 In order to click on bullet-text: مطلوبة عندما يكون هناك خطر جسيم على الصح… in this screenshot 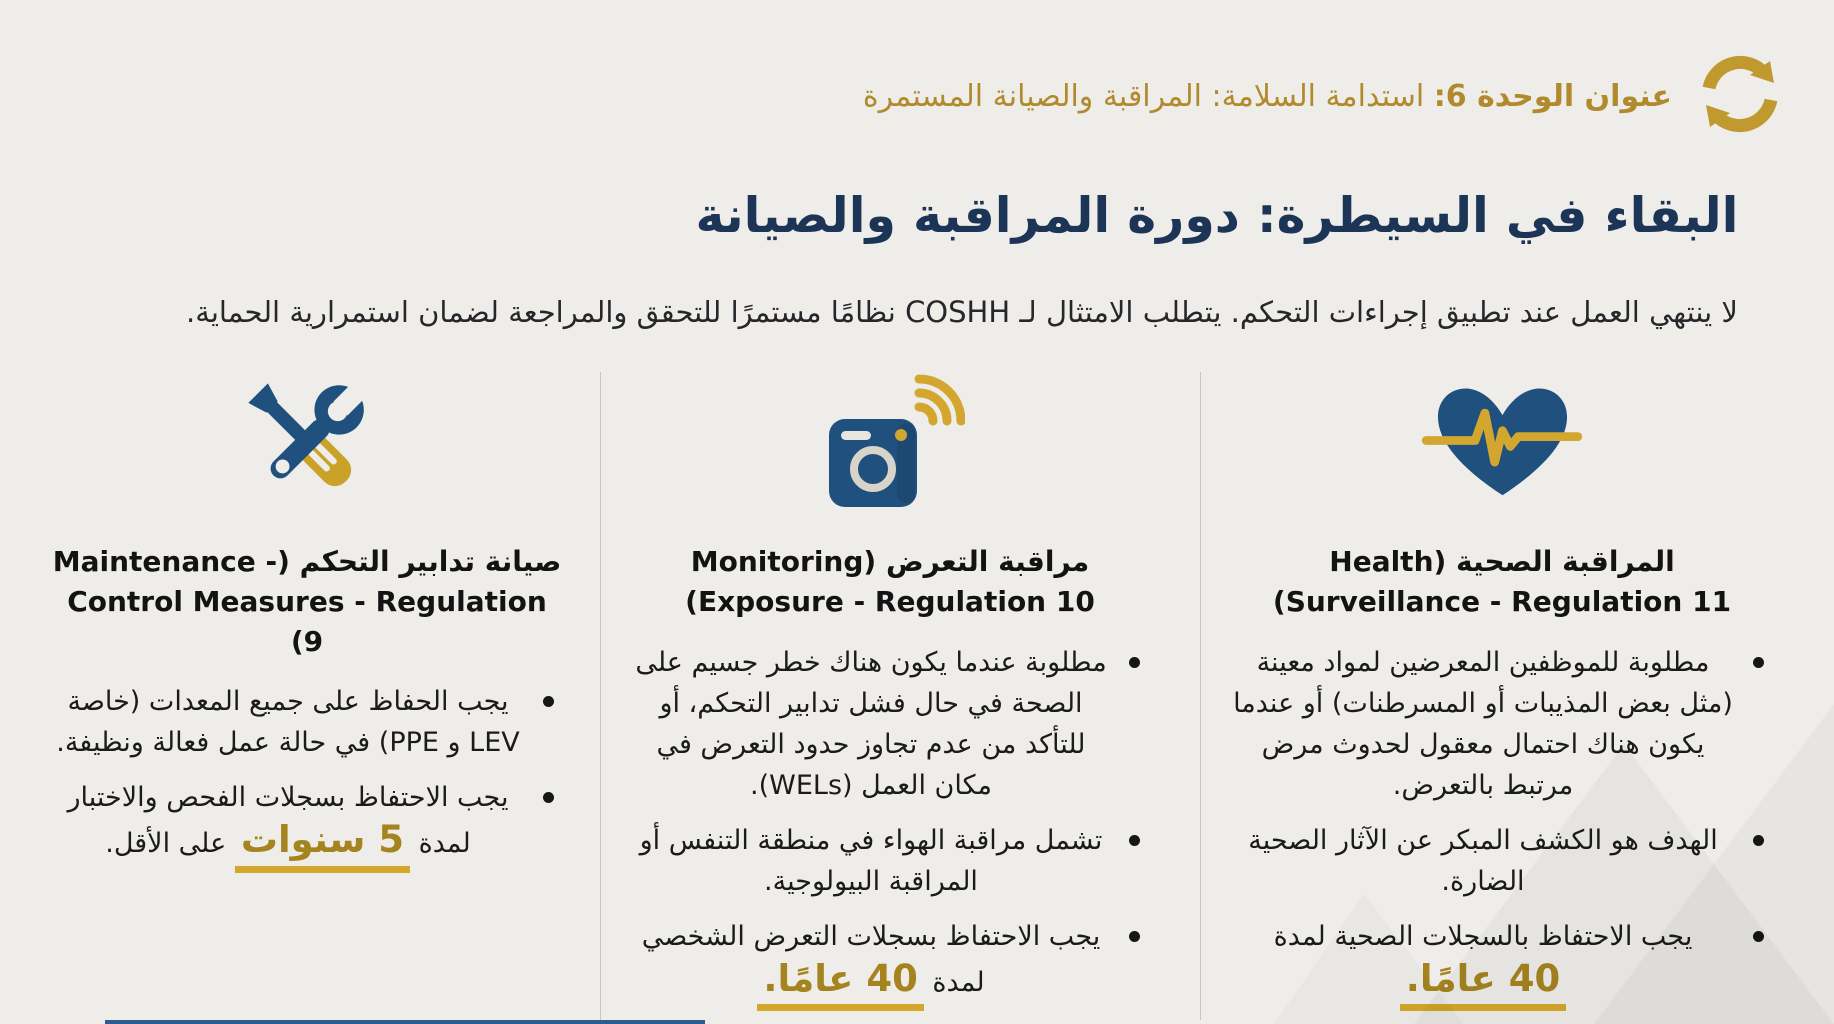, I will do `click(871, 723)`.